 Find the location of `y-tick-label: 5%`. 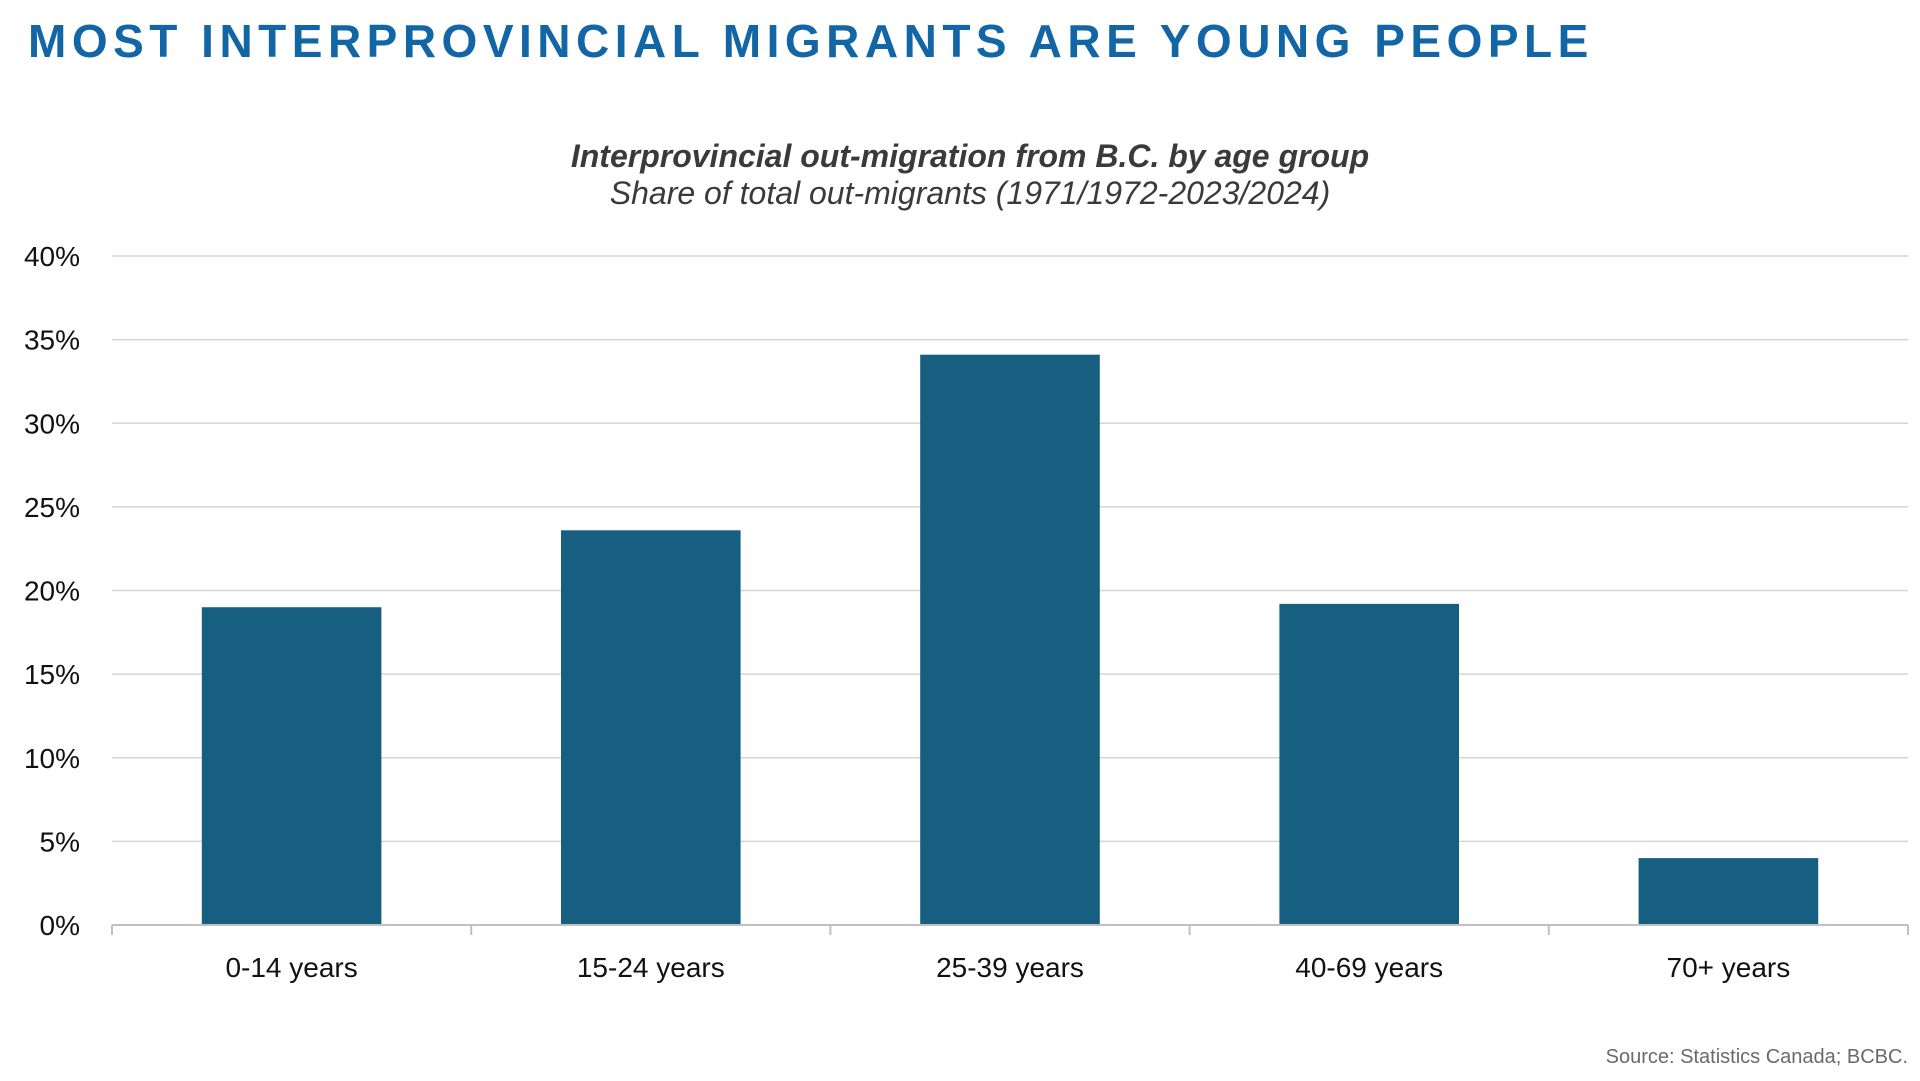

y-tick-label: 5% is located at coordinates (60, 841).